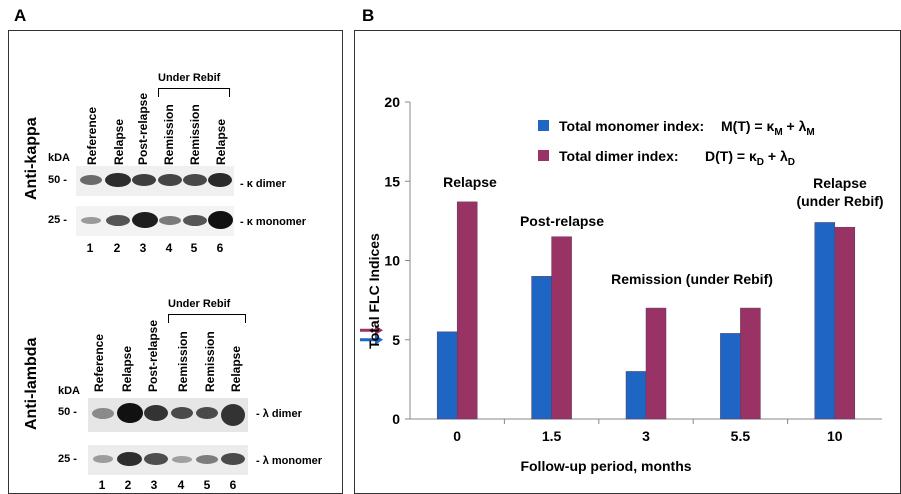 This screenshot has width=901, height=494. Describe the element at coordinates (457, 436) in the screenshot. I see `x-tick-label-0: 0` at that location.